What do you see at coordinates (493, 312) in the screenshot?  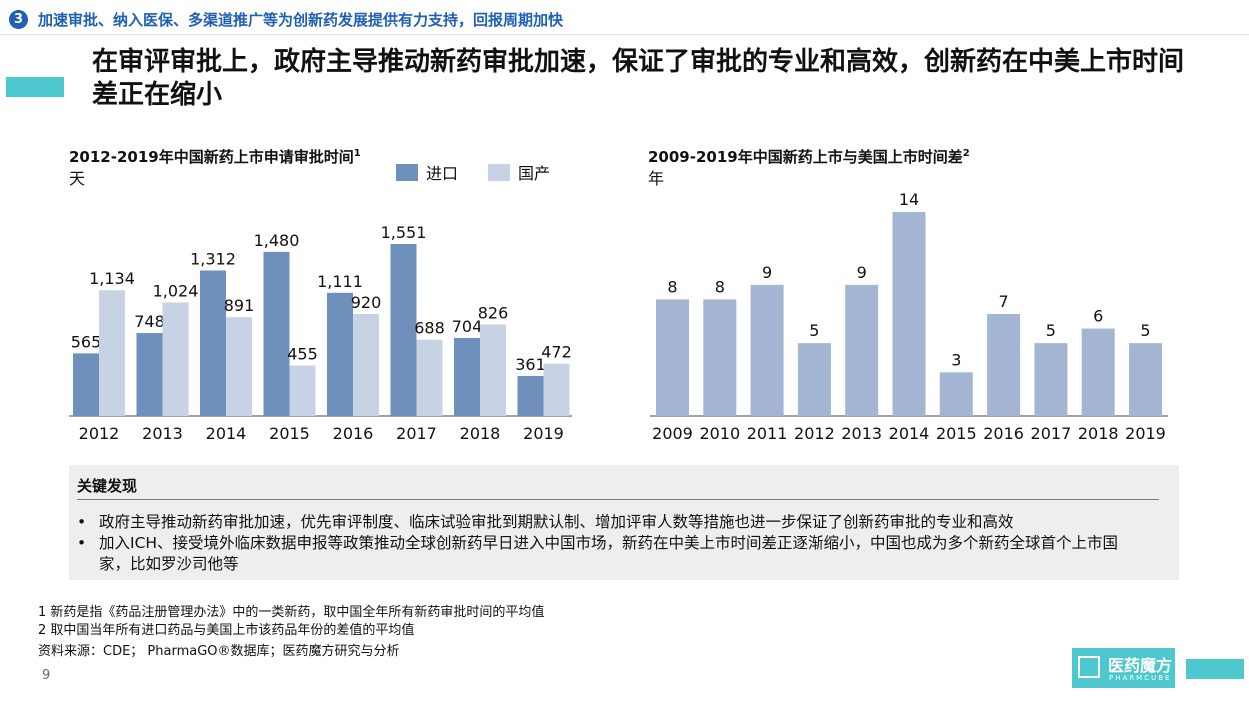 I see `data-label-domestic-2018: 826` at bounding box center [493, 312].